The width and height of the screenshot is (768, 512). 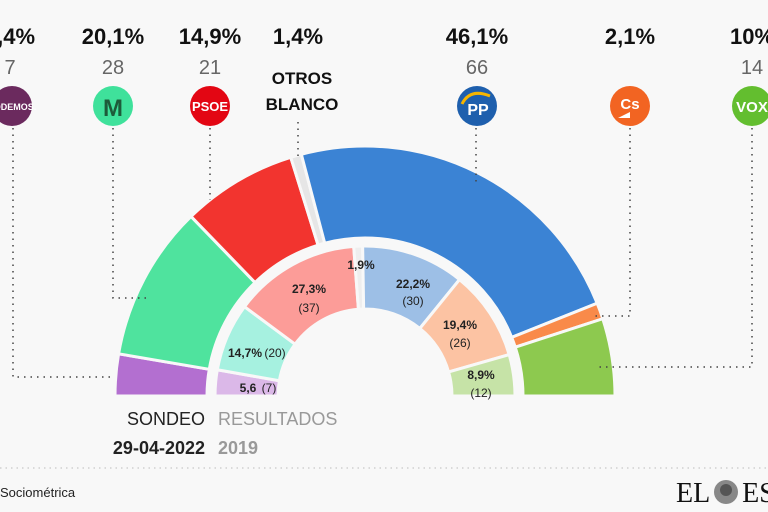 I want to click on leader-podemos, so click(x=61, y=253).